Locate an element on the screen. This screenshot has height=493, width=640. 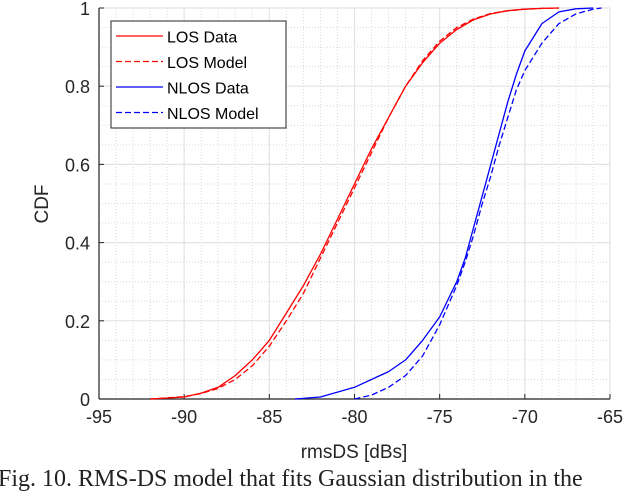
legend-label: NLOS Data is located at coordinates (208, 89).